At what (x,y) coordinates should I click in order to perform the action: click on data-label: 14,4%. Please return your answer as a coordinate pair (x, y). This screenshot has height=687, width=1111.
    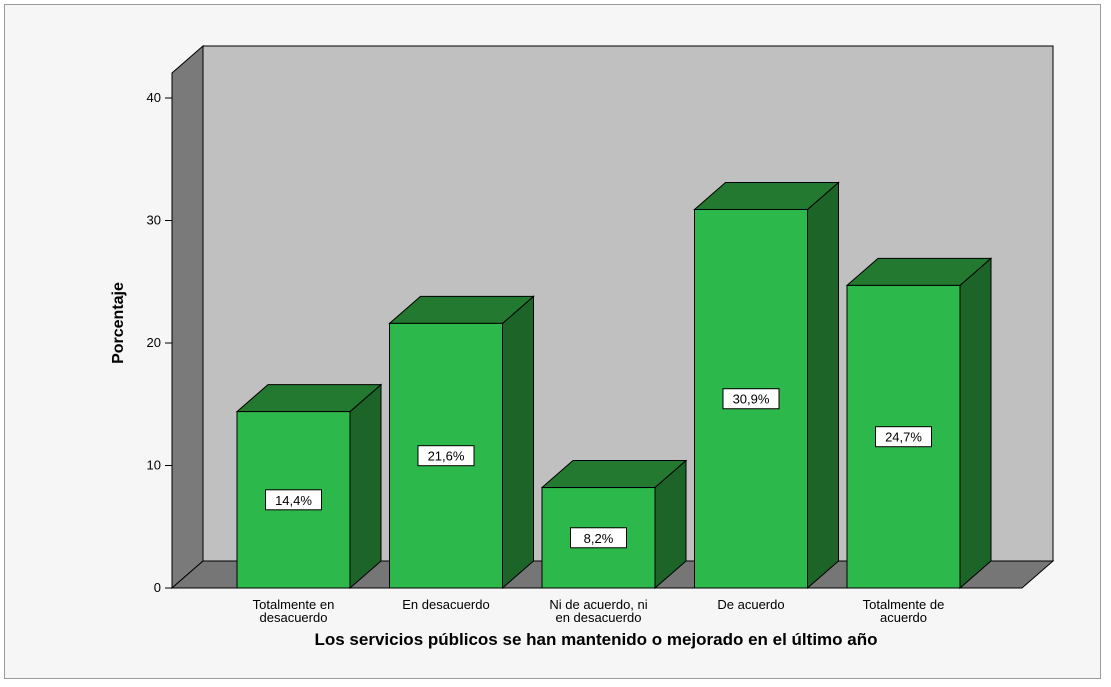
    Looking at the image, I should click on (293, 500).